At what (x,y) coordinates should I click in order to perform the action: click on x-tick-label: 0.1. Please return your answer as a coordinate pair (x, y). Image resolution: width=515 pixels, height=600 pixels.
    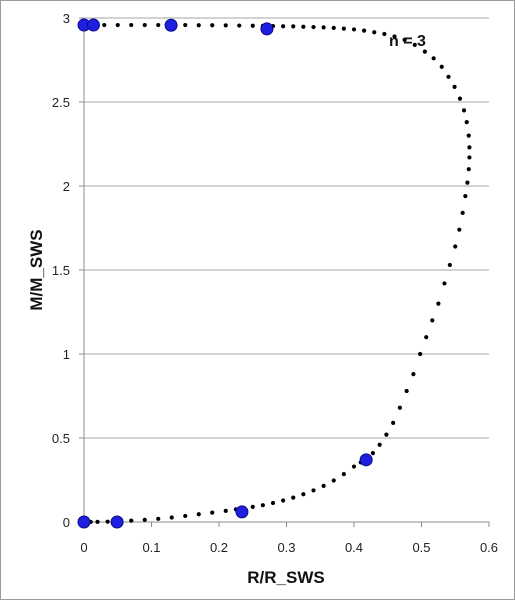
    Looking at the image, I should click on (151, 547).